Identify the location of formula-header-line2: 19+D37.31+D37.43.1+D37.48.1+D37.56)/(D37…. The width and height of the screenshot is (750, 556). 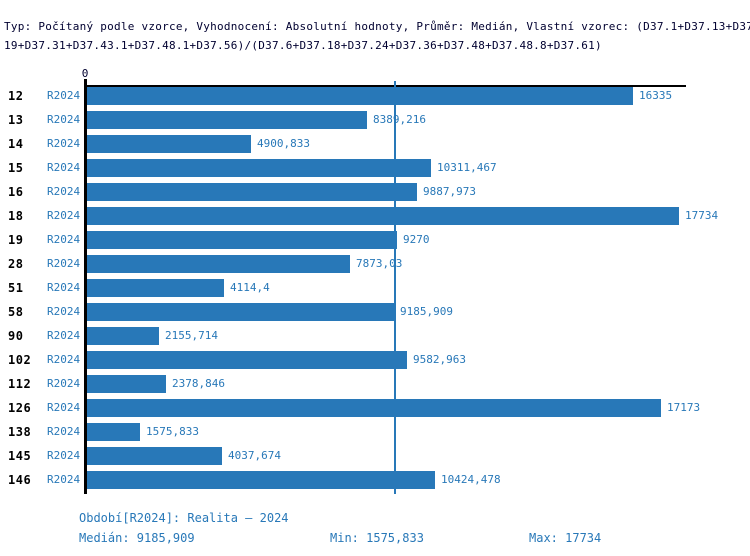
(303, 45).